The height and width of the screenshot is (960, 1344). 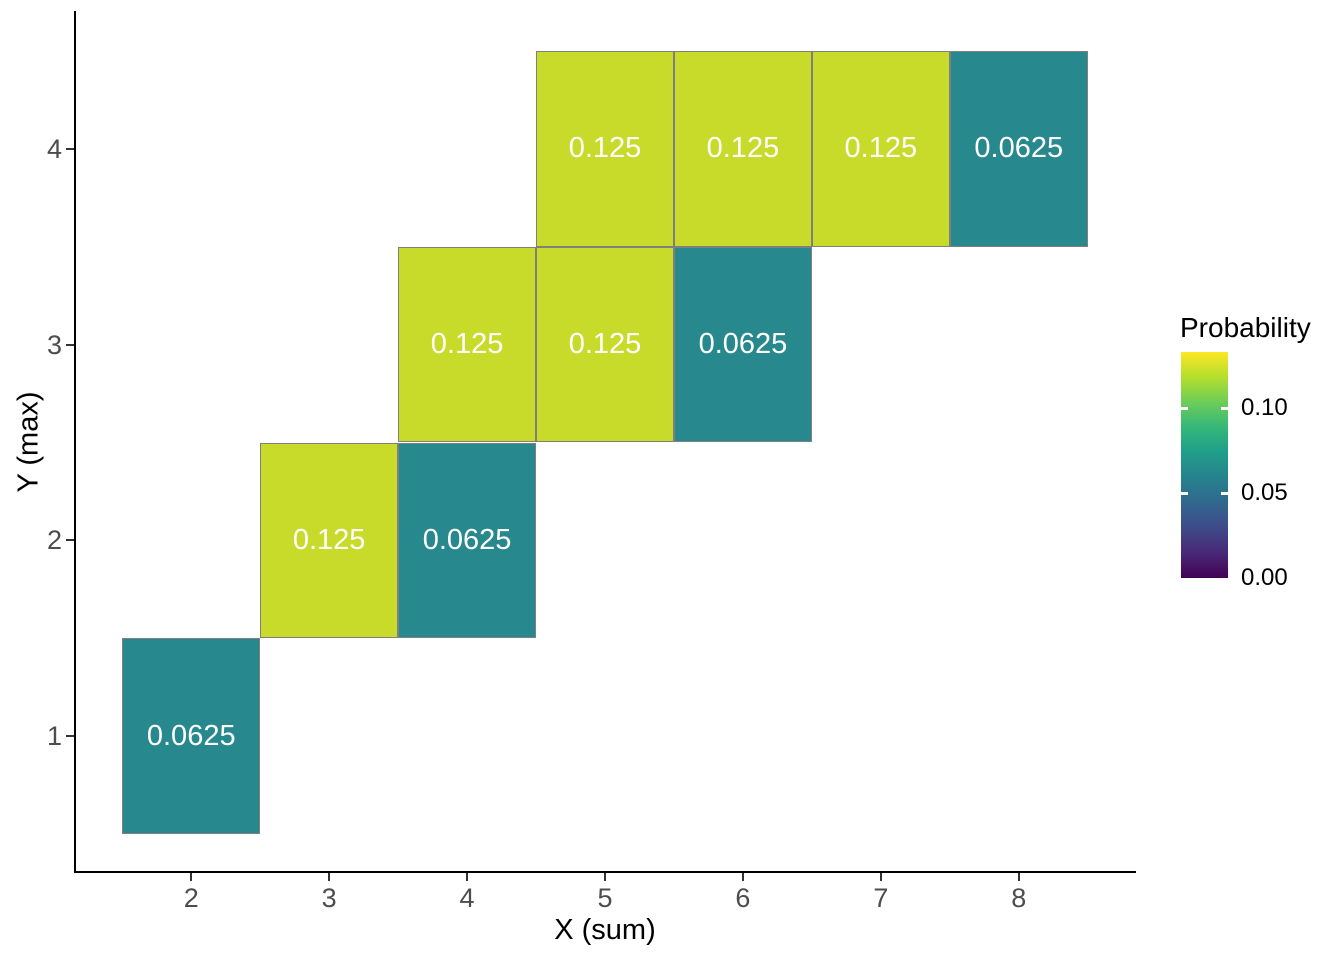 I want to click on y-tick-label: 4, so click(x=54, y=148).